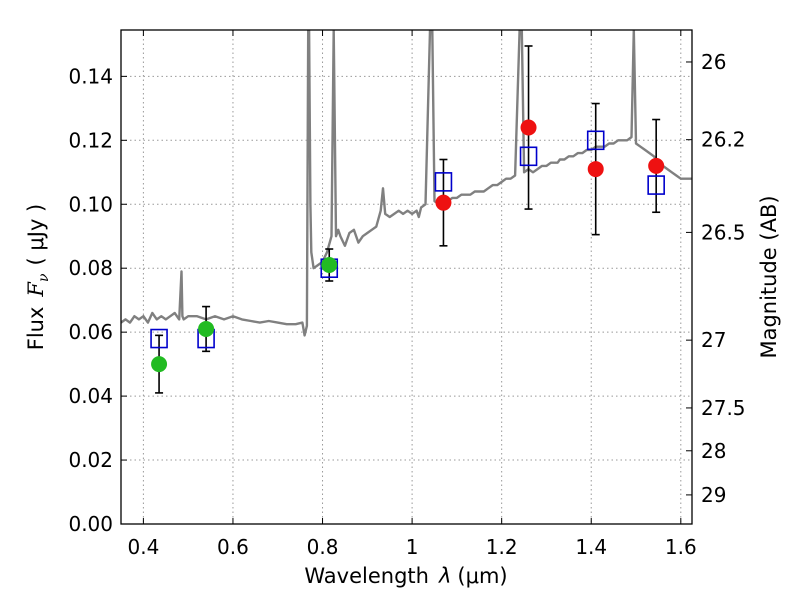 The image size is (800, 600). Describe the element at coordinates (90, 524) in the screenshot. I see `y-tick-label: 0.00` at that location.